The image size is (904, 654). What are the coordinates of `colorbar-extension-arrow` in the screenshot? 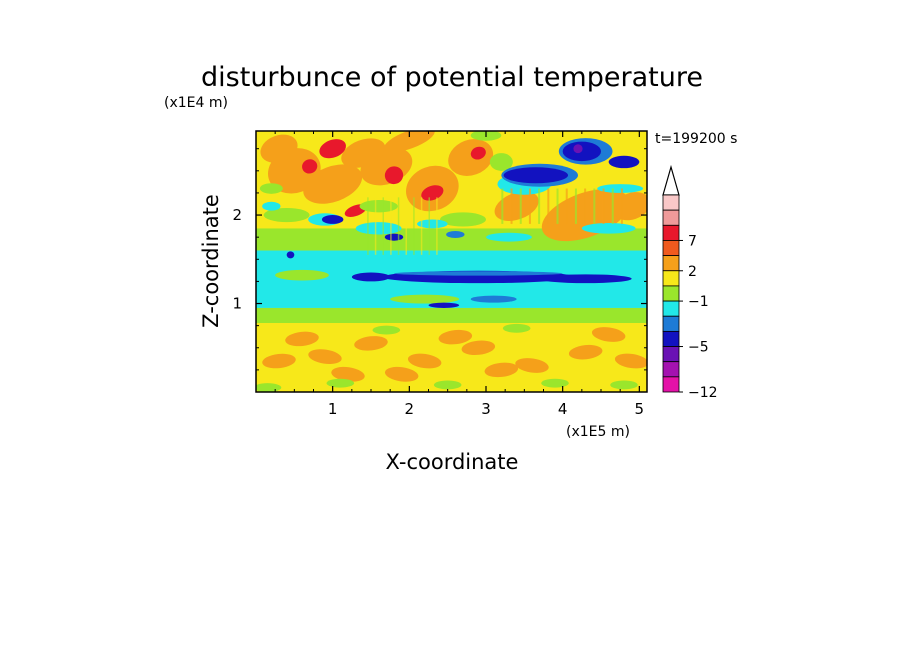 It's located at (671, 180).